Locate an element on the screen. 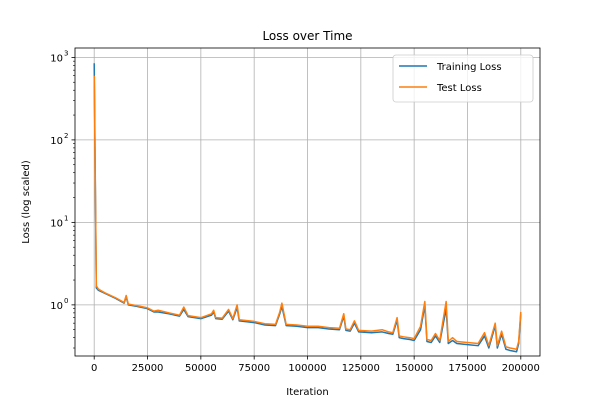 This screenshot has height=400, width=600. legend: Training Loss Test Loss is located at coordinates (463, 78).